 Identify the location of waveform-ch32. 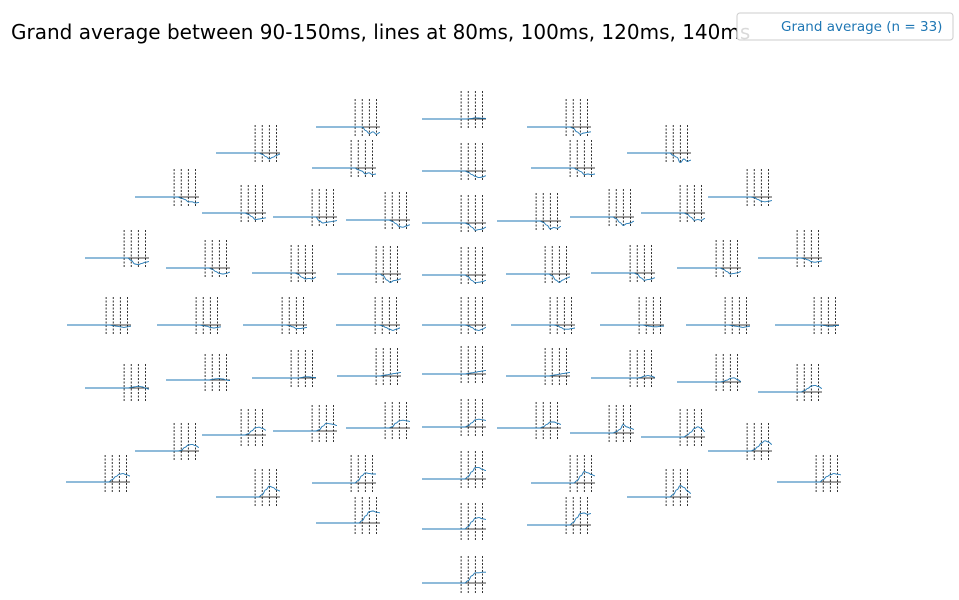
(543, 327).